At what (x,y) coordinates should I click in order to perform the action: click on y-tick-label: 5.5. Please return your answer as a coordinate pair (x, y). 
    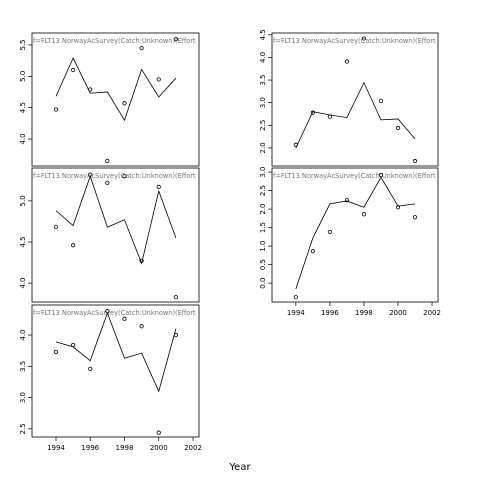
    Looking at the image, I should click on (23, 44).